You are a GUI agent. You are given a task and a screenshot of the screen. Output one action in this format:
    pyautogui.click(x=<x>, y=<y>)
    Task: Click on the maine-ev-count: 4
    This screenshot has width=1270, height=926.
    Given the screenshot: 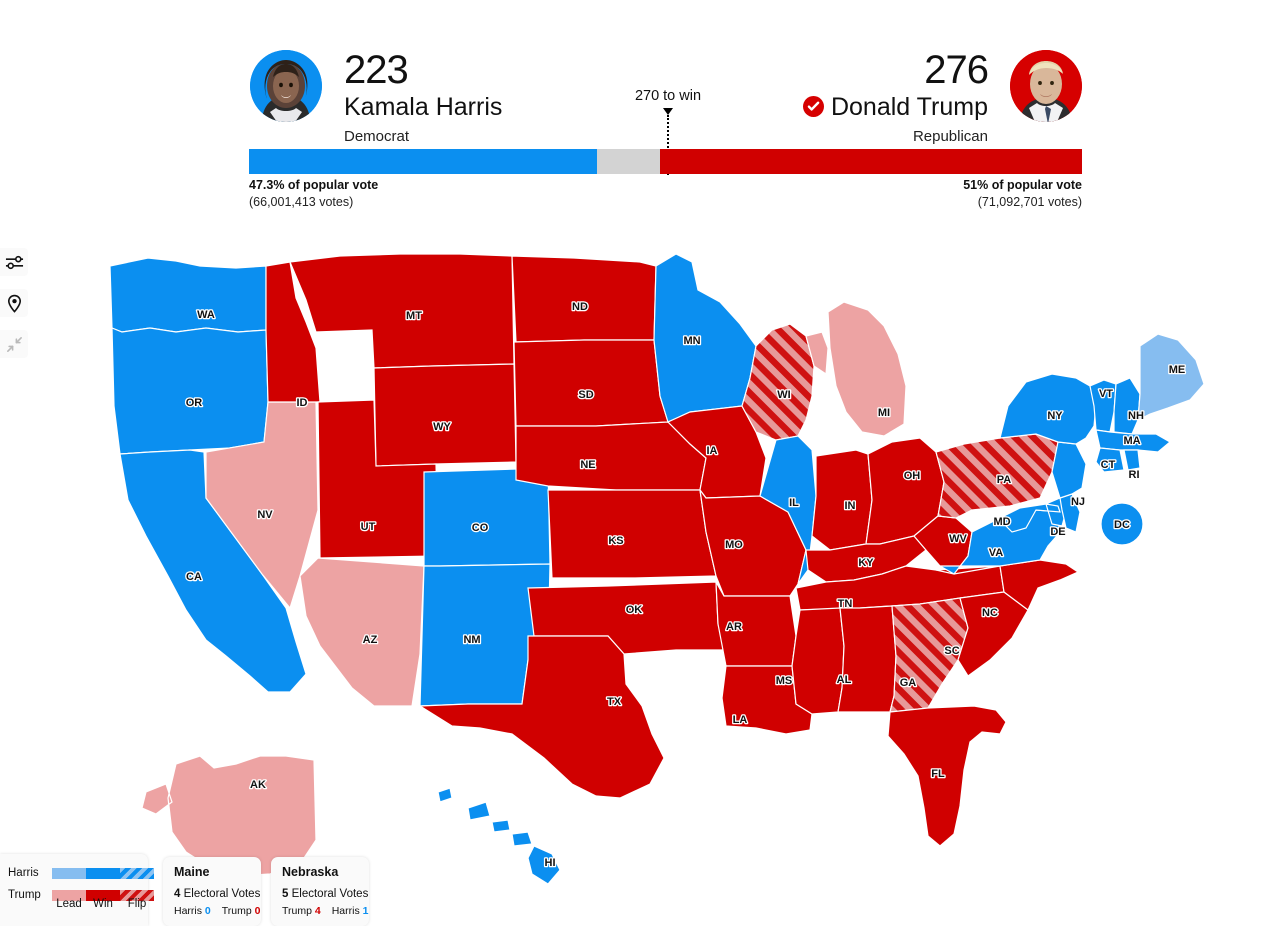 What is the action you would take?
    pyautogui.click(x=177, y=893)
    